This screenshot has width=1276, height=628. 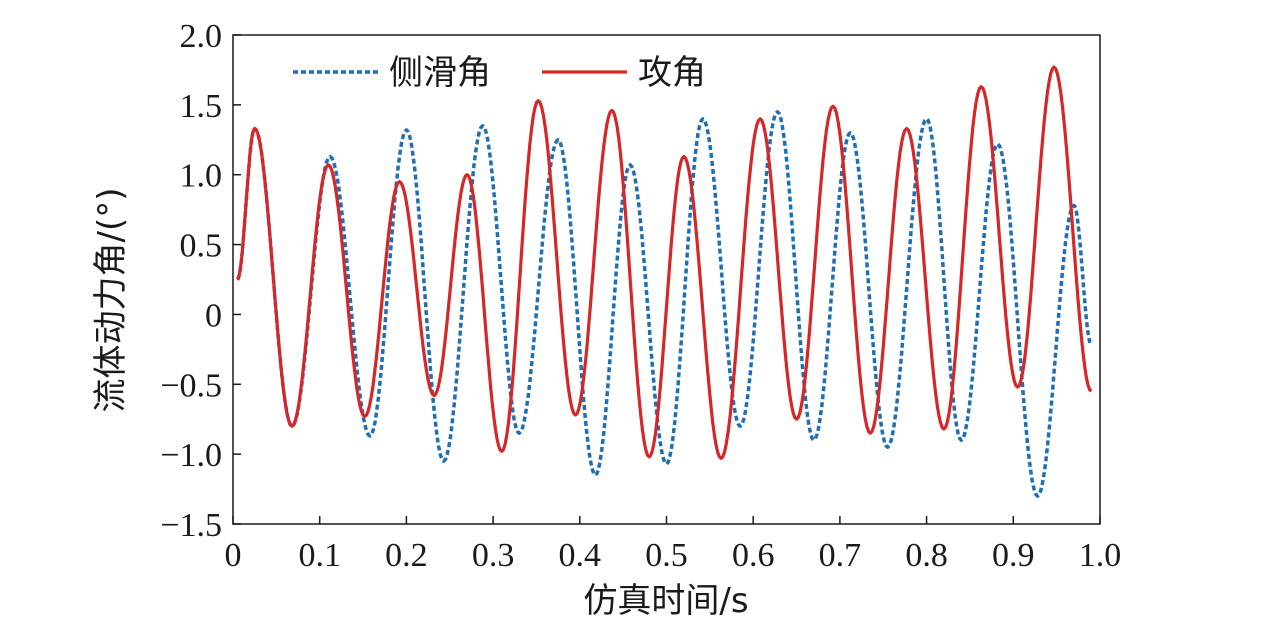 What do you see at coordinates (926, 555) in the screenshot?
I see `x-tick-label: 0.8` at bounding box center [926, 555].